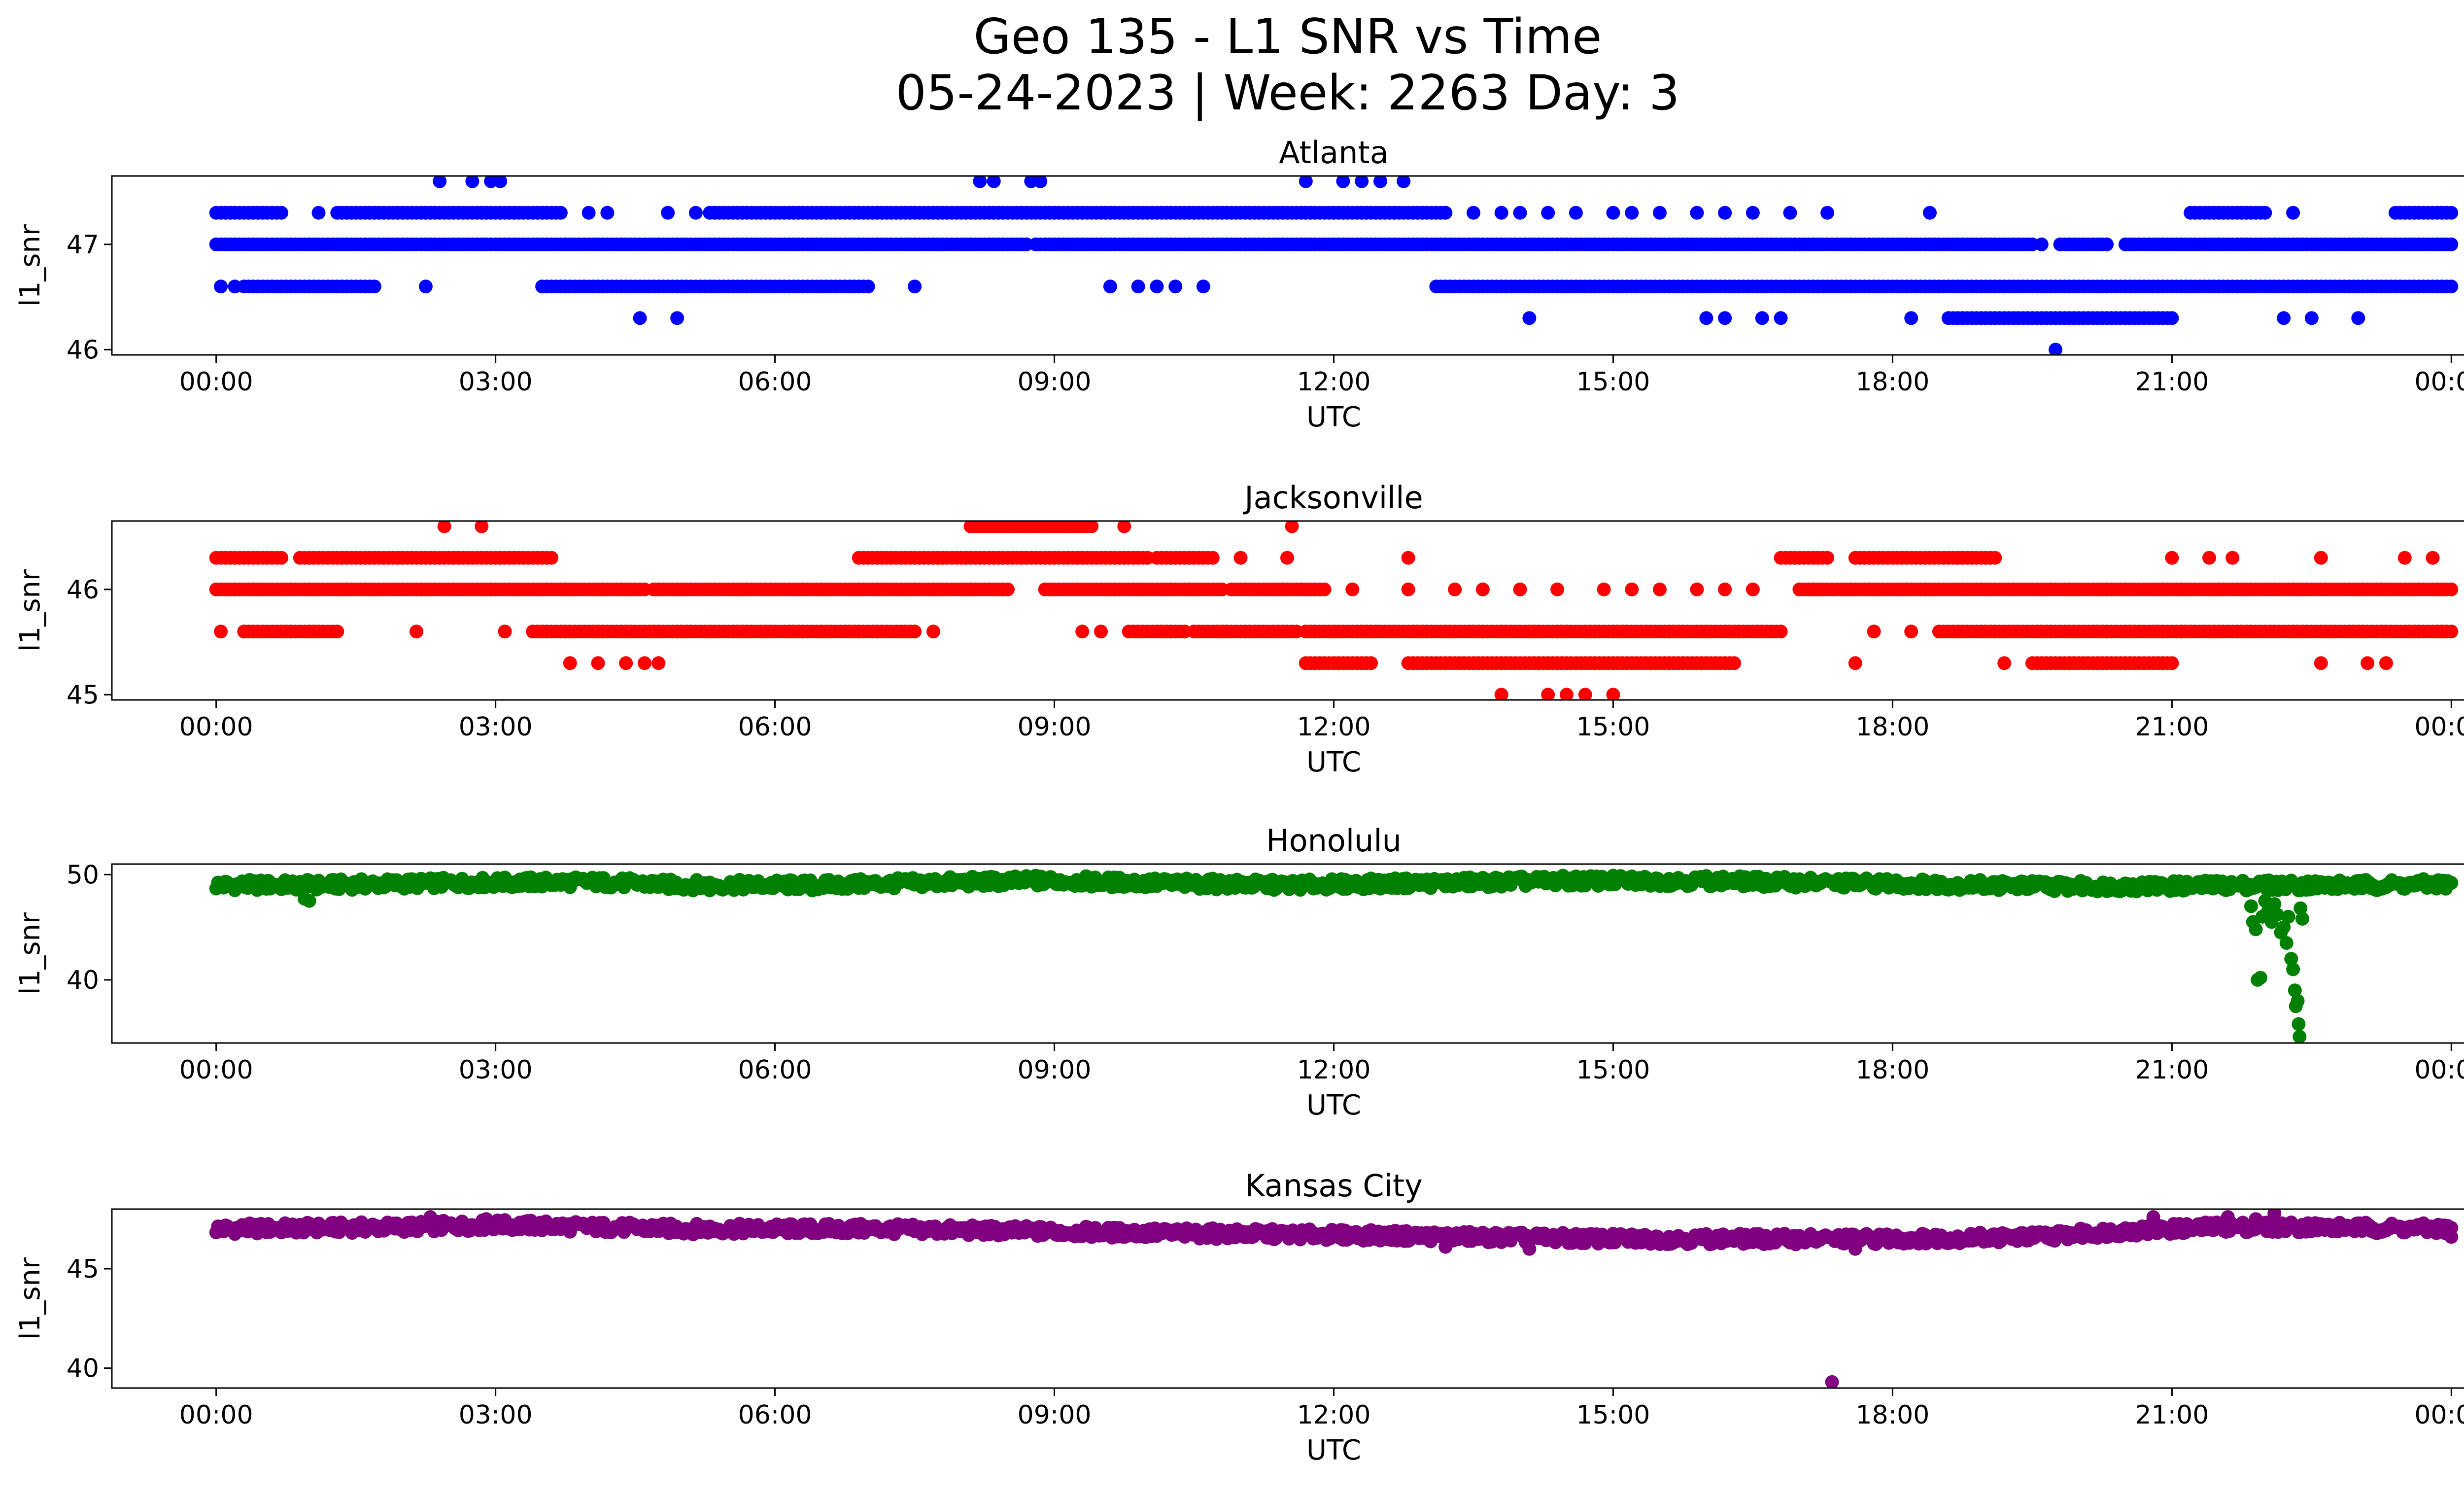  What do you see at coordinates (83, 245) in the screenshot?
I see `y-tick-label: 47` at bounding box center [83, 245].